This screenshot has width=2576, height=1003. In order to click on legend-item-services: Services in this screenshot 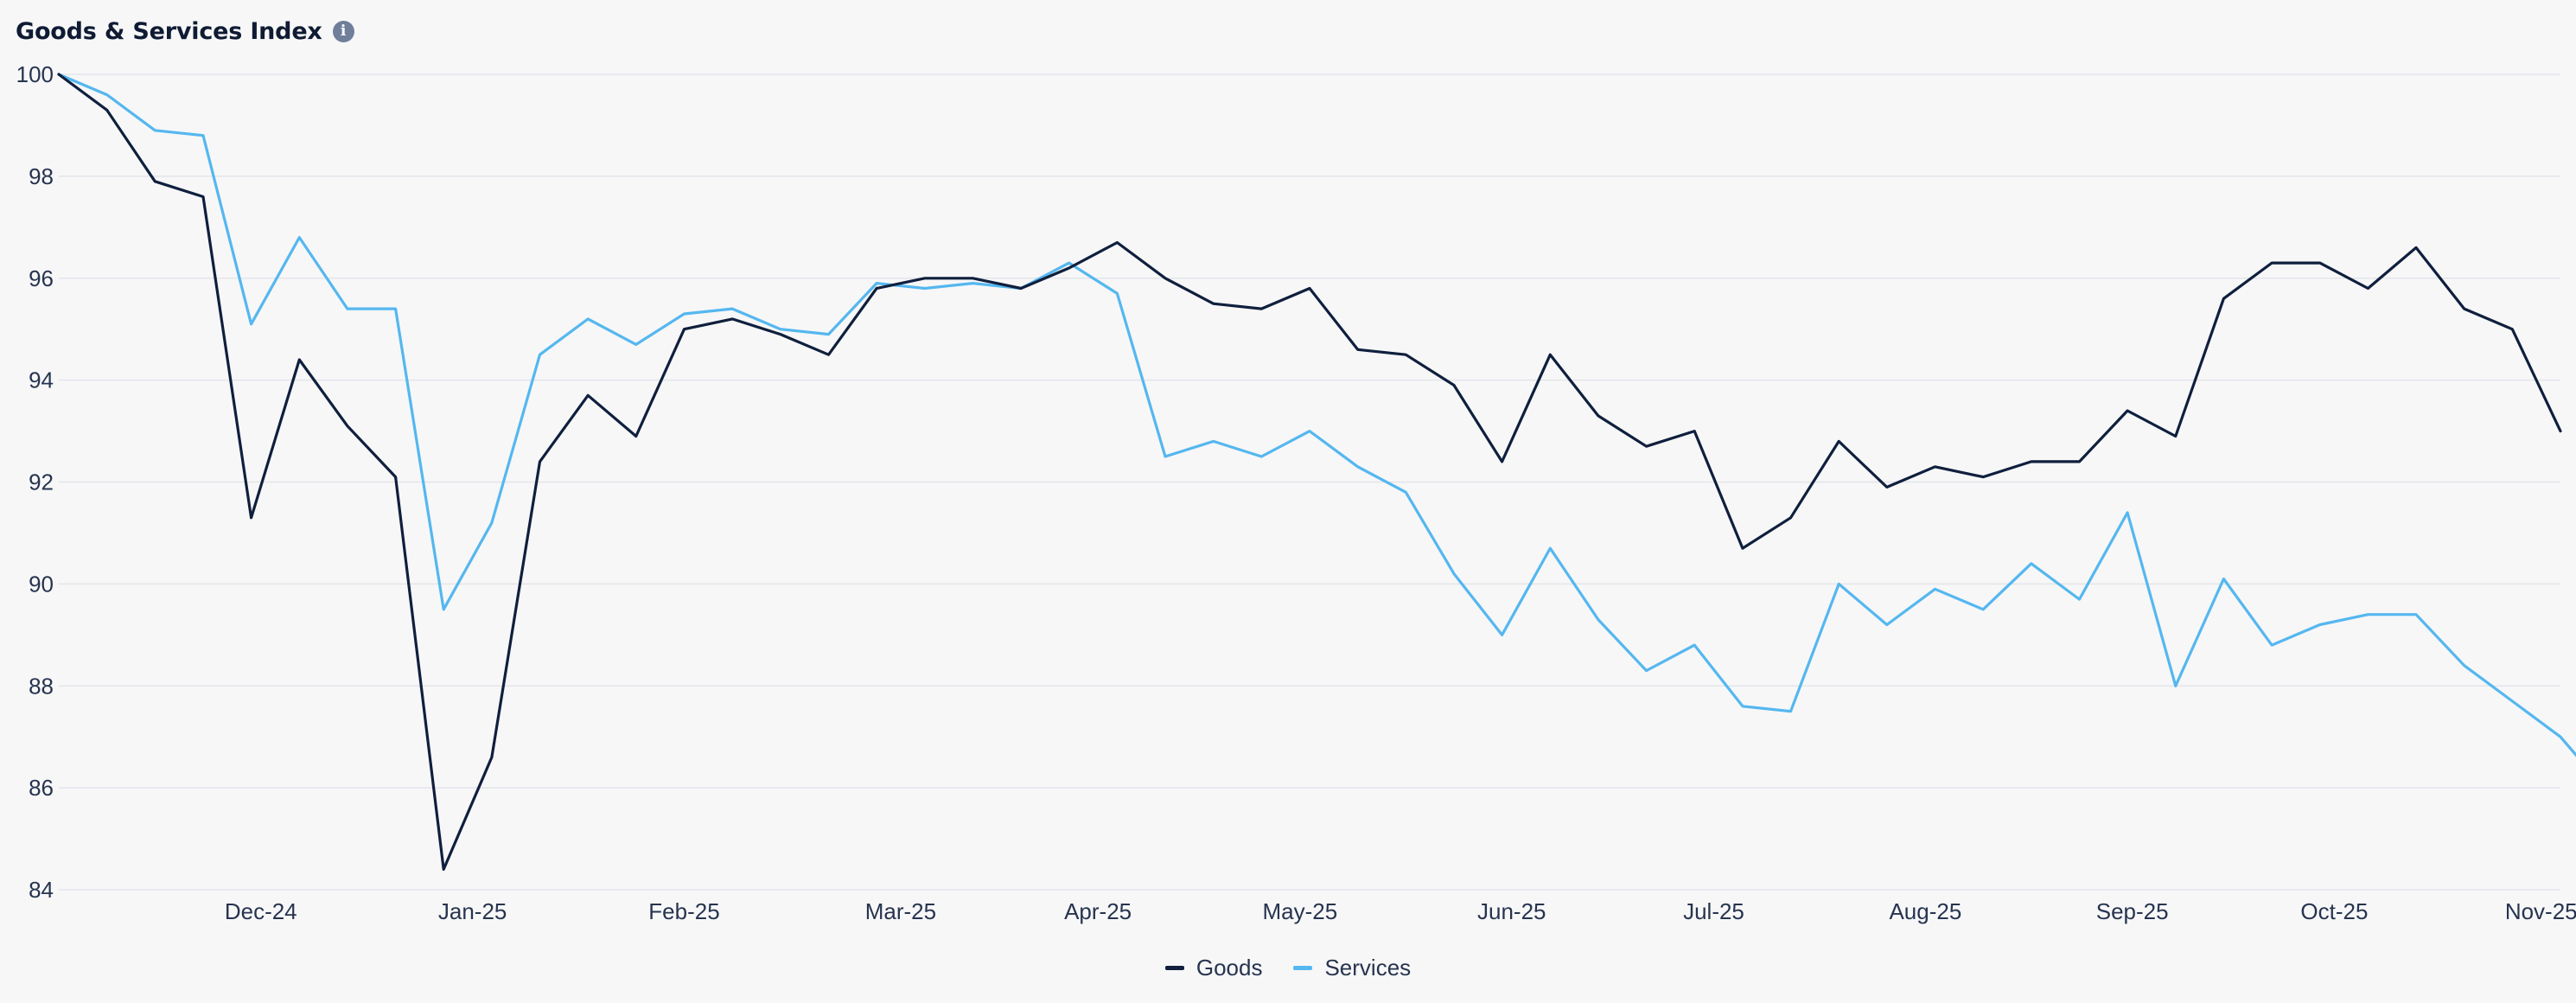, I will do `click(1352, 968)`.